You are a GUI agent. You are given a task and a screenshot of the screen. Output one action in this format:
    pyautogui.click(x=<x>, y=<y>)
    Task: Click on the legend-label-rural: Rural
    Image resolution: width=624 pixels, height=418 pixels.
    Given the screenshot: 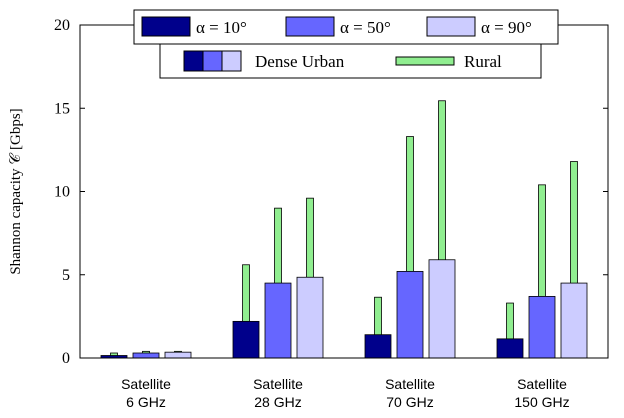 What is the action you would take?
    pyautogui.click(x=483, y=61)
    